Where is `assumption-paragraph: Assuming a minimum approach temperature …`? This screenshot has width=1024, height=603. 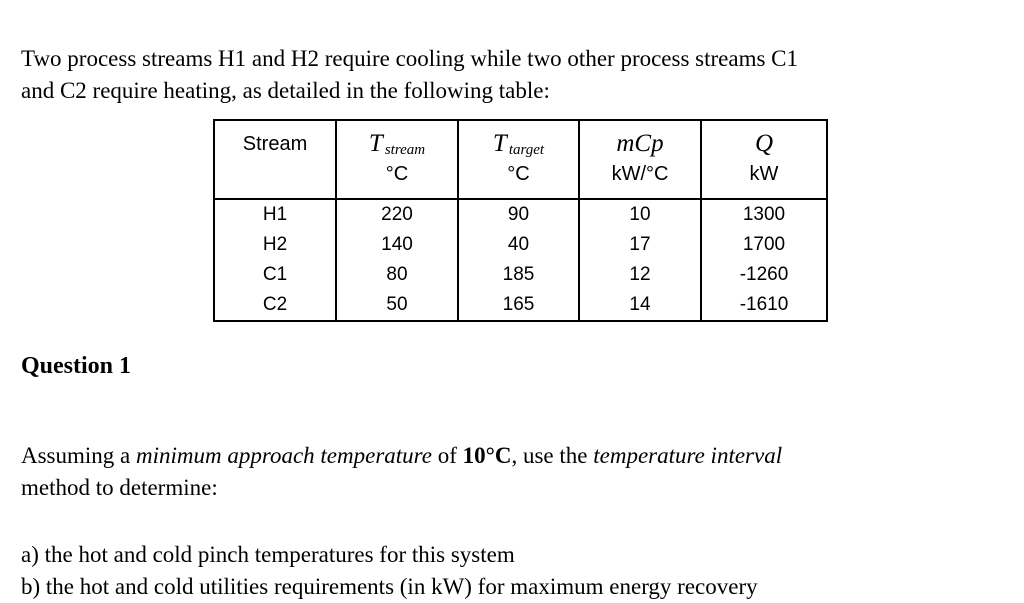
assumption-paragraph: Assuming a minimum approach temperature … is located at coordinates (401, 472).